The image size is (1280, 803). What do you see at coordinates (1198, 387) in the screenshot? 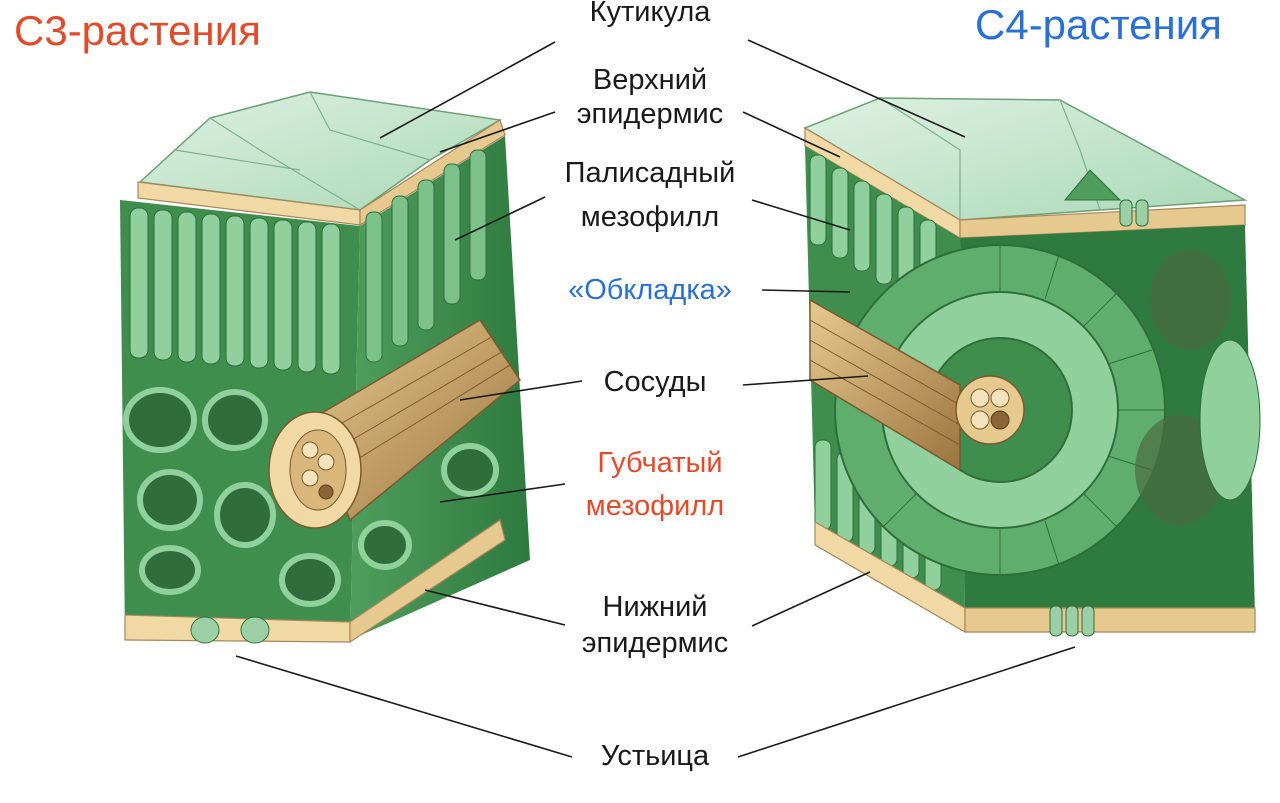
I see `c4-spongy-mesophyll` at bounding box center [1198, 387].